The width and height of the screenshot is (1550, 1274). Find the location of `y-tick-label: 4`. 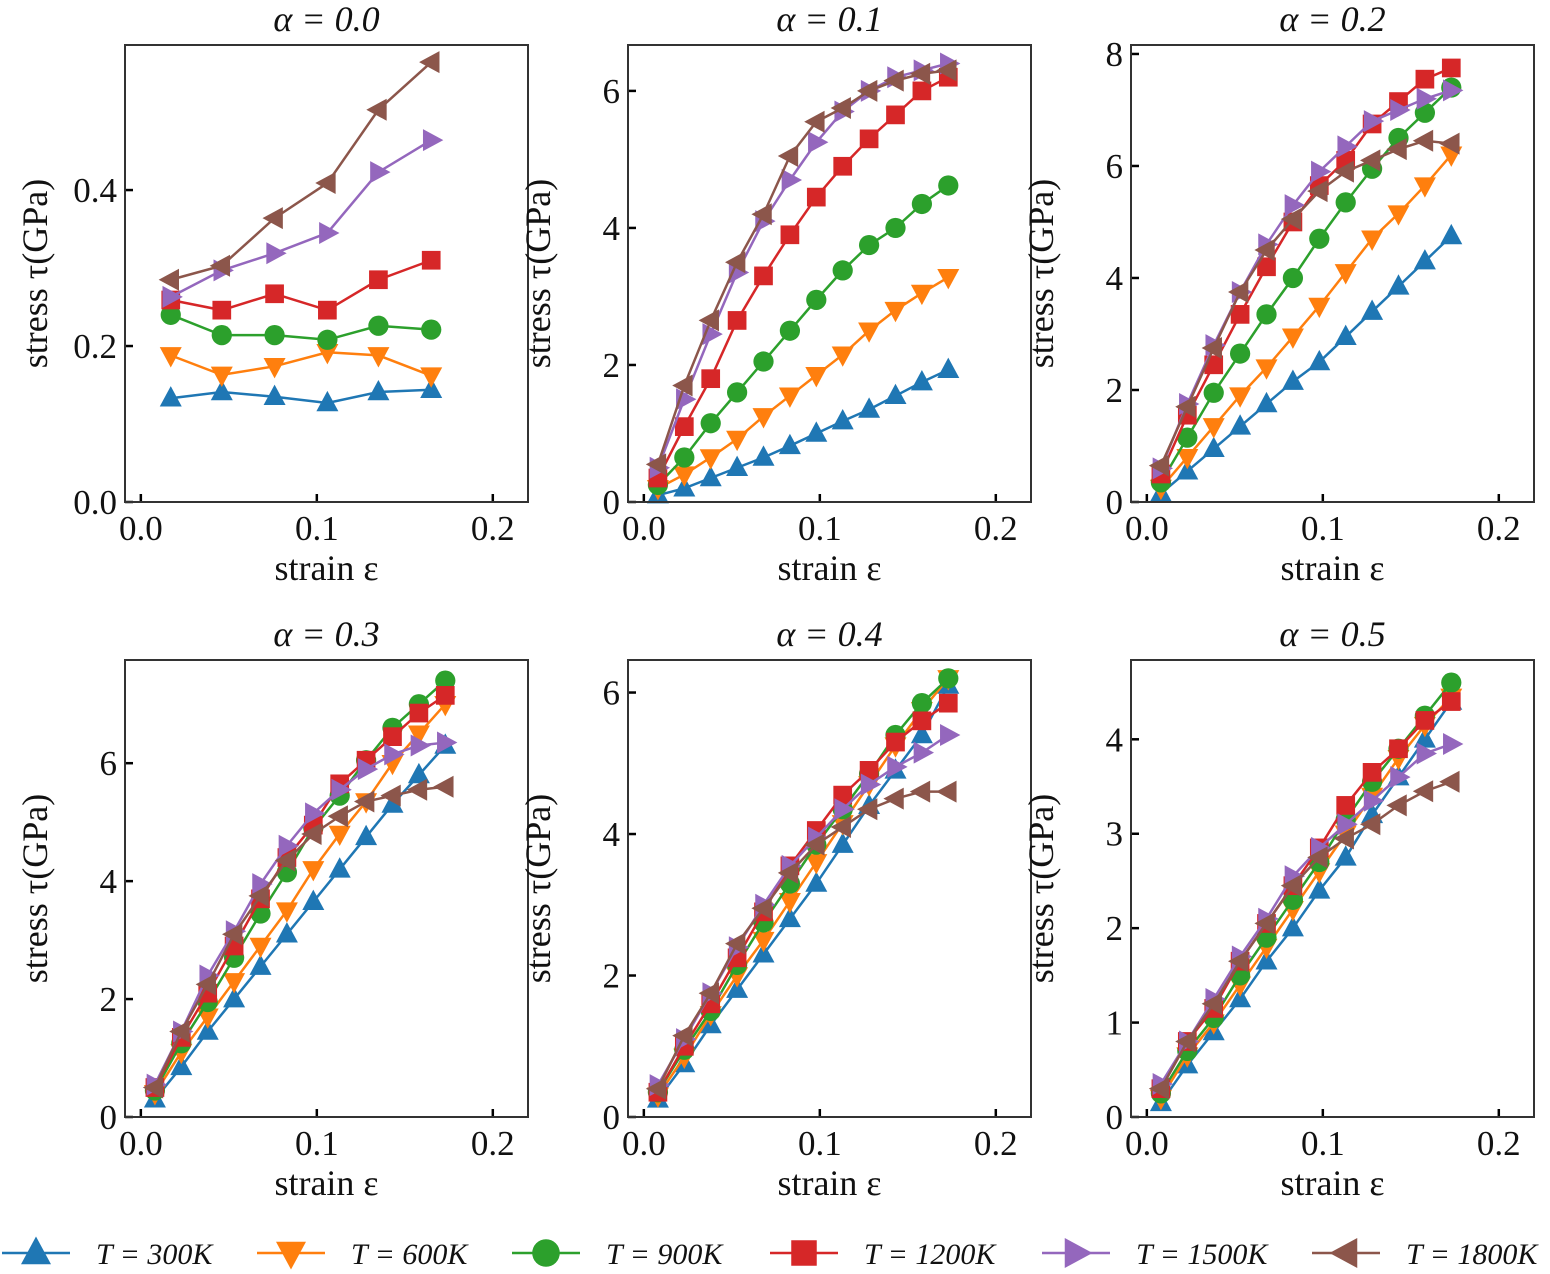

y-tick-label: 4 is located at coordinates (109, 881).